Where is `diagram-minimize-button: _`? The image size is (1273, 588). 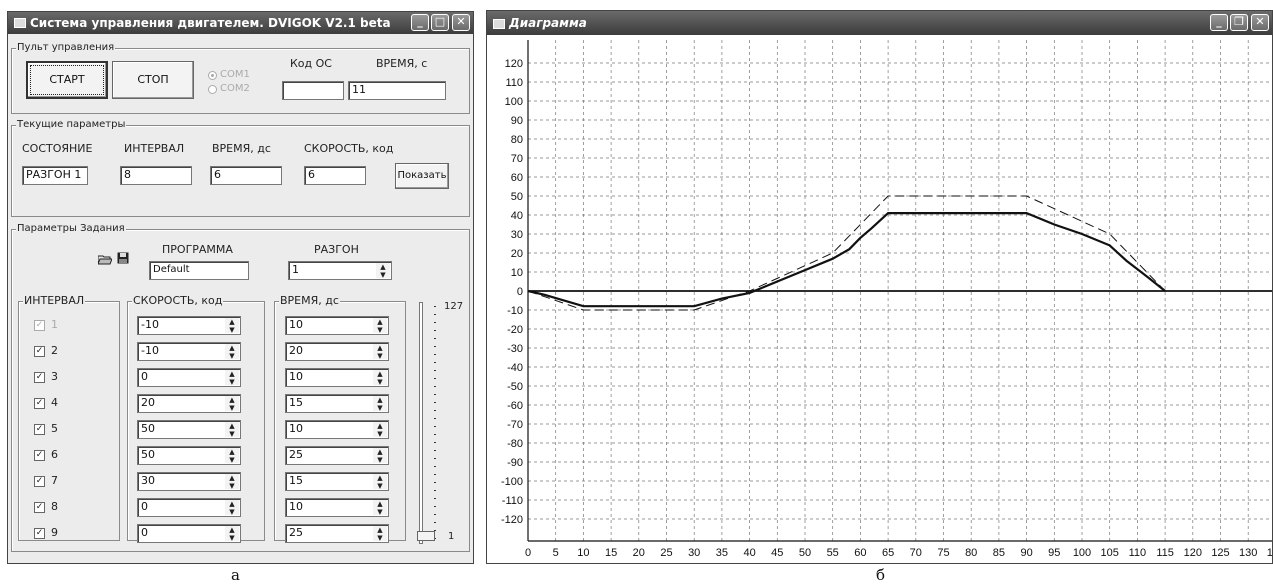
diagram-minimize-button: _ is located at coordinates (1219, 22).